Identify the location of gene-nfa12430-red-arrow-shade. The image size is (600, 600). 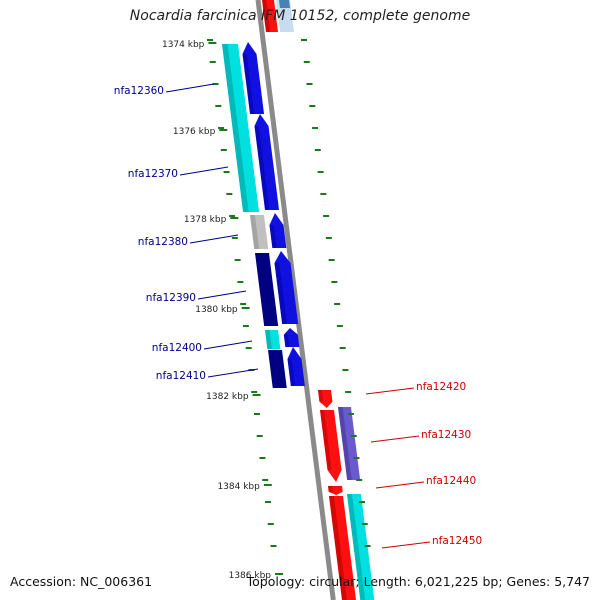
(326, 440).